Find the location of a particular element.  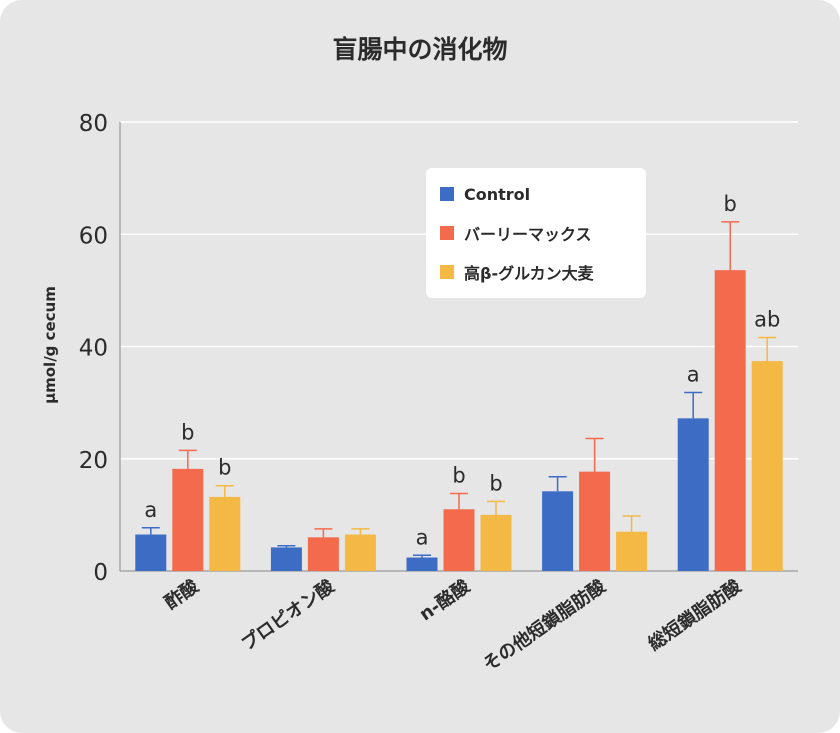

legend-swatch-high-beta-glucan is located at coordinates (447, 272).